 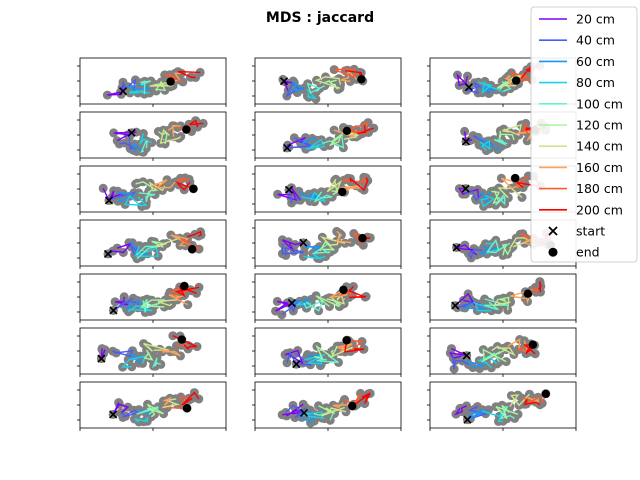 What do you see at coordinates (553, 231) in the screenshot?
I see `legend-start-symbol` at bounding box center [553, 231].